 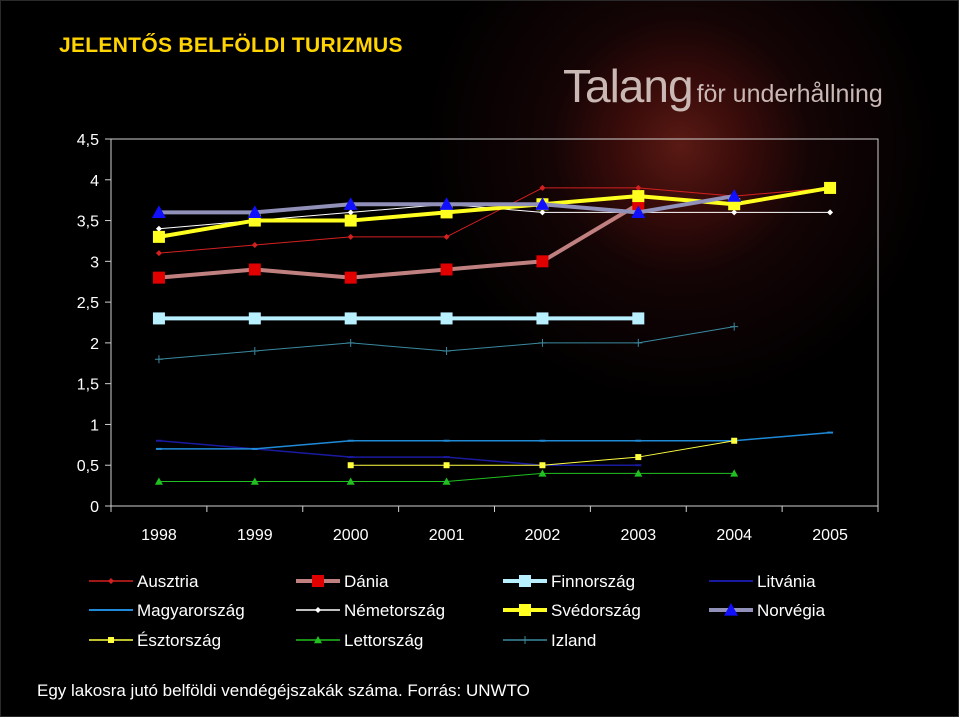 I want to click on series-lettorszag, so click(x=446, y=477).